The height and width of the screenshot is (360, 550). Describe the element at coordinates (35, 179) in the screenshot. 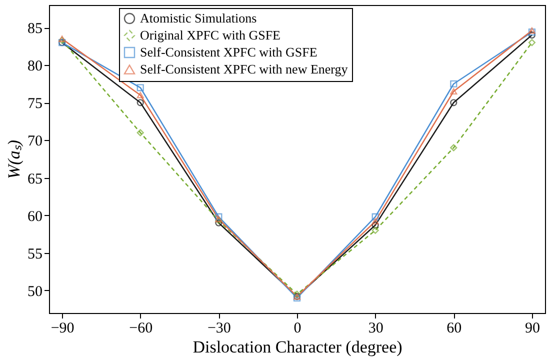

I see `y-tick-label: 65` at that location.